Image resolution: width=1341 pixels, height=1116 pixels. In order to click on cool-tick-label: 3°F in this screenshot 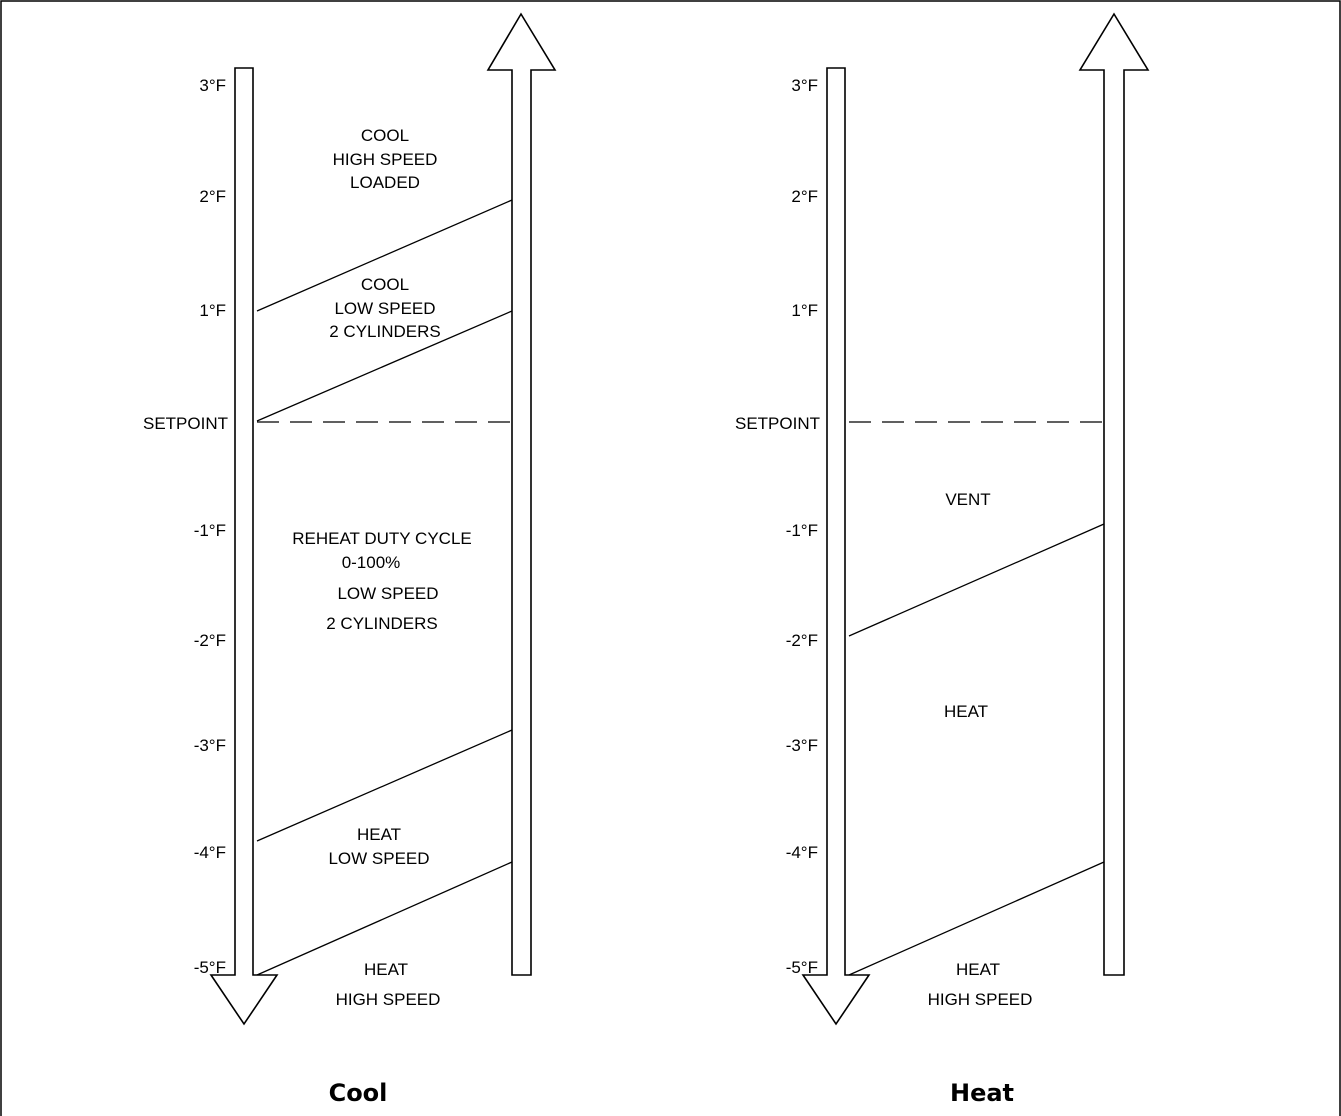, I will do `click(212, 85)`.